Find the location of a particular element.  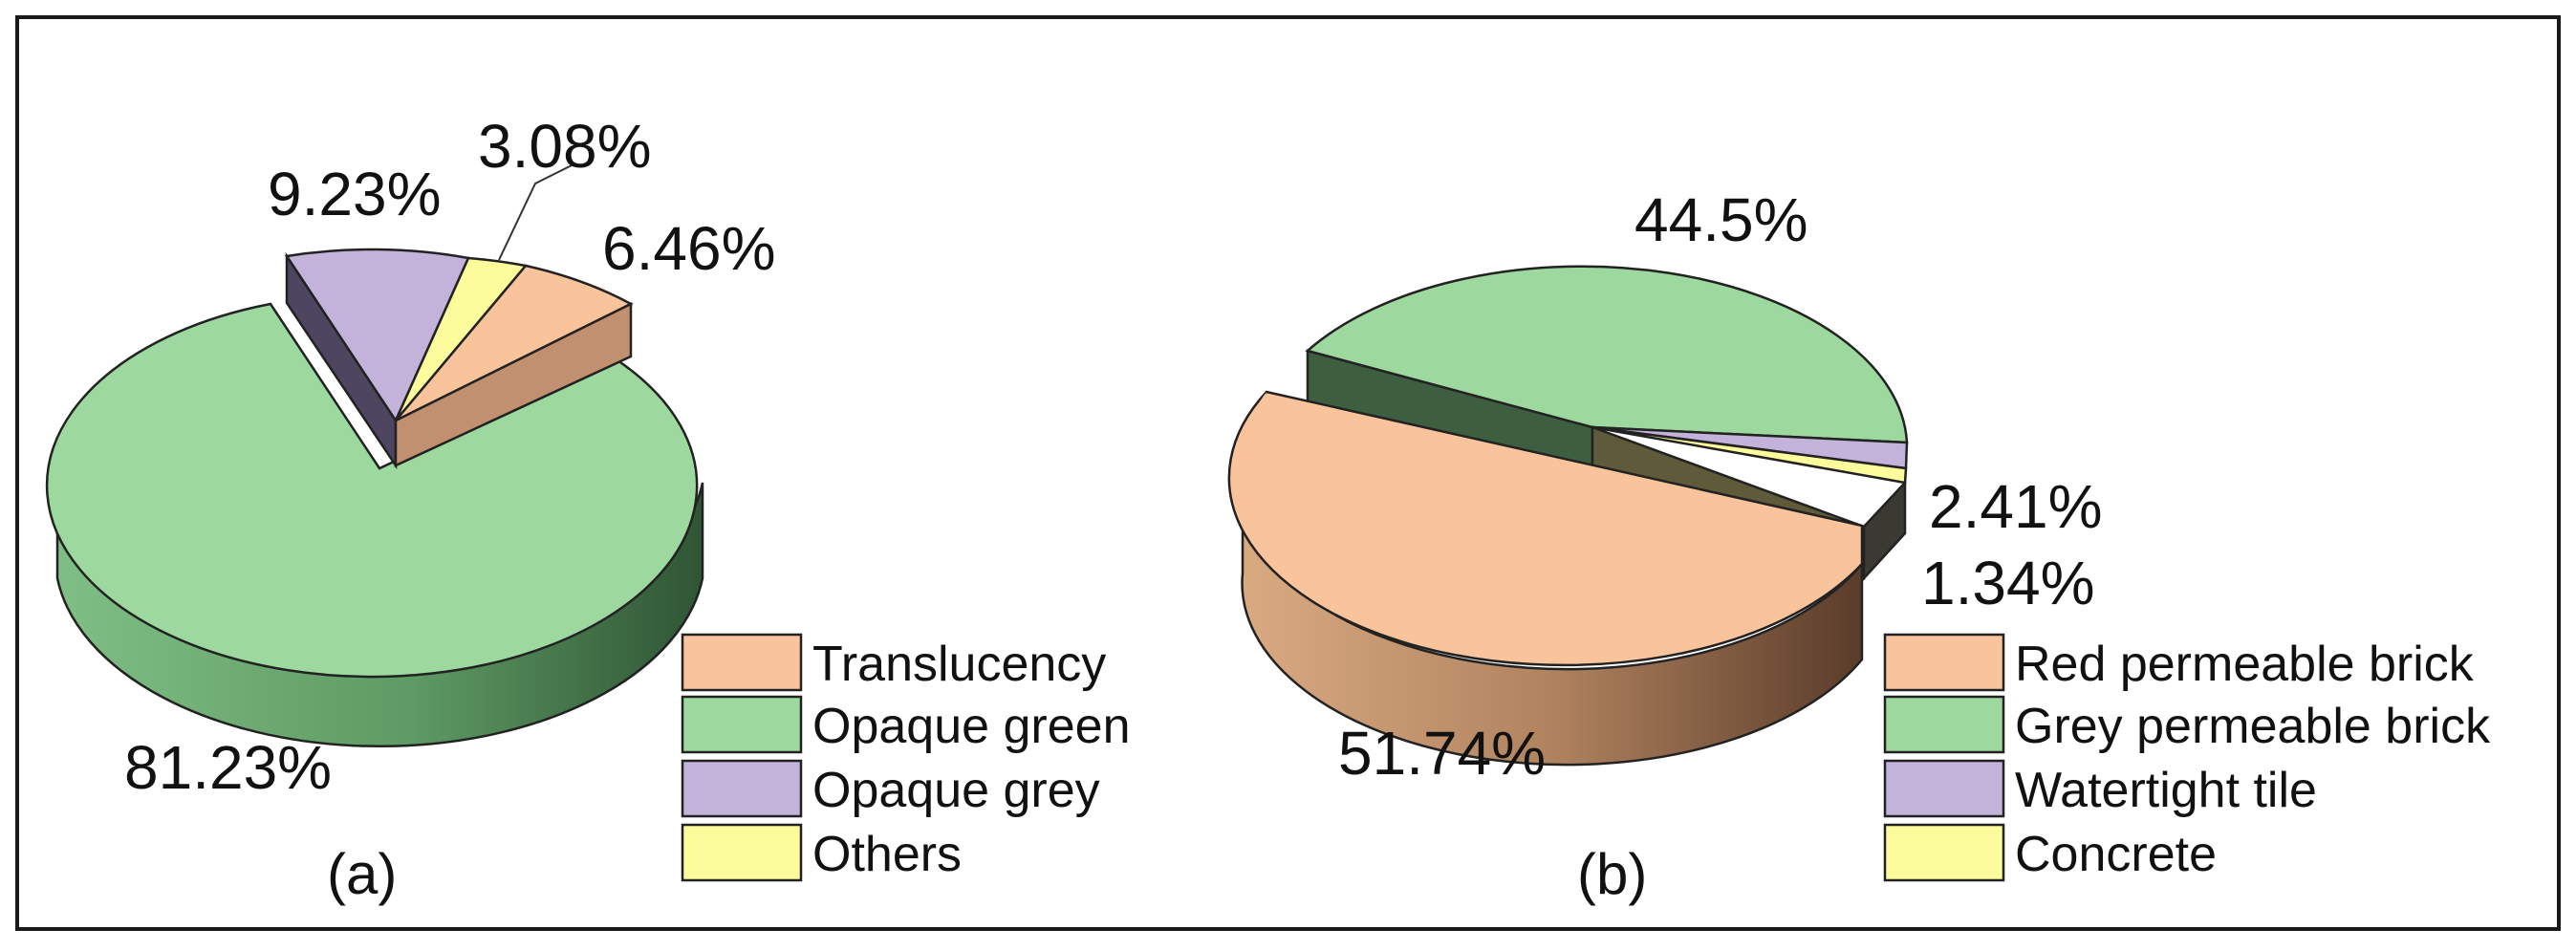

legend-label-red-permeable-brick: Red permeable brick is located at coordinates (2245, 664).